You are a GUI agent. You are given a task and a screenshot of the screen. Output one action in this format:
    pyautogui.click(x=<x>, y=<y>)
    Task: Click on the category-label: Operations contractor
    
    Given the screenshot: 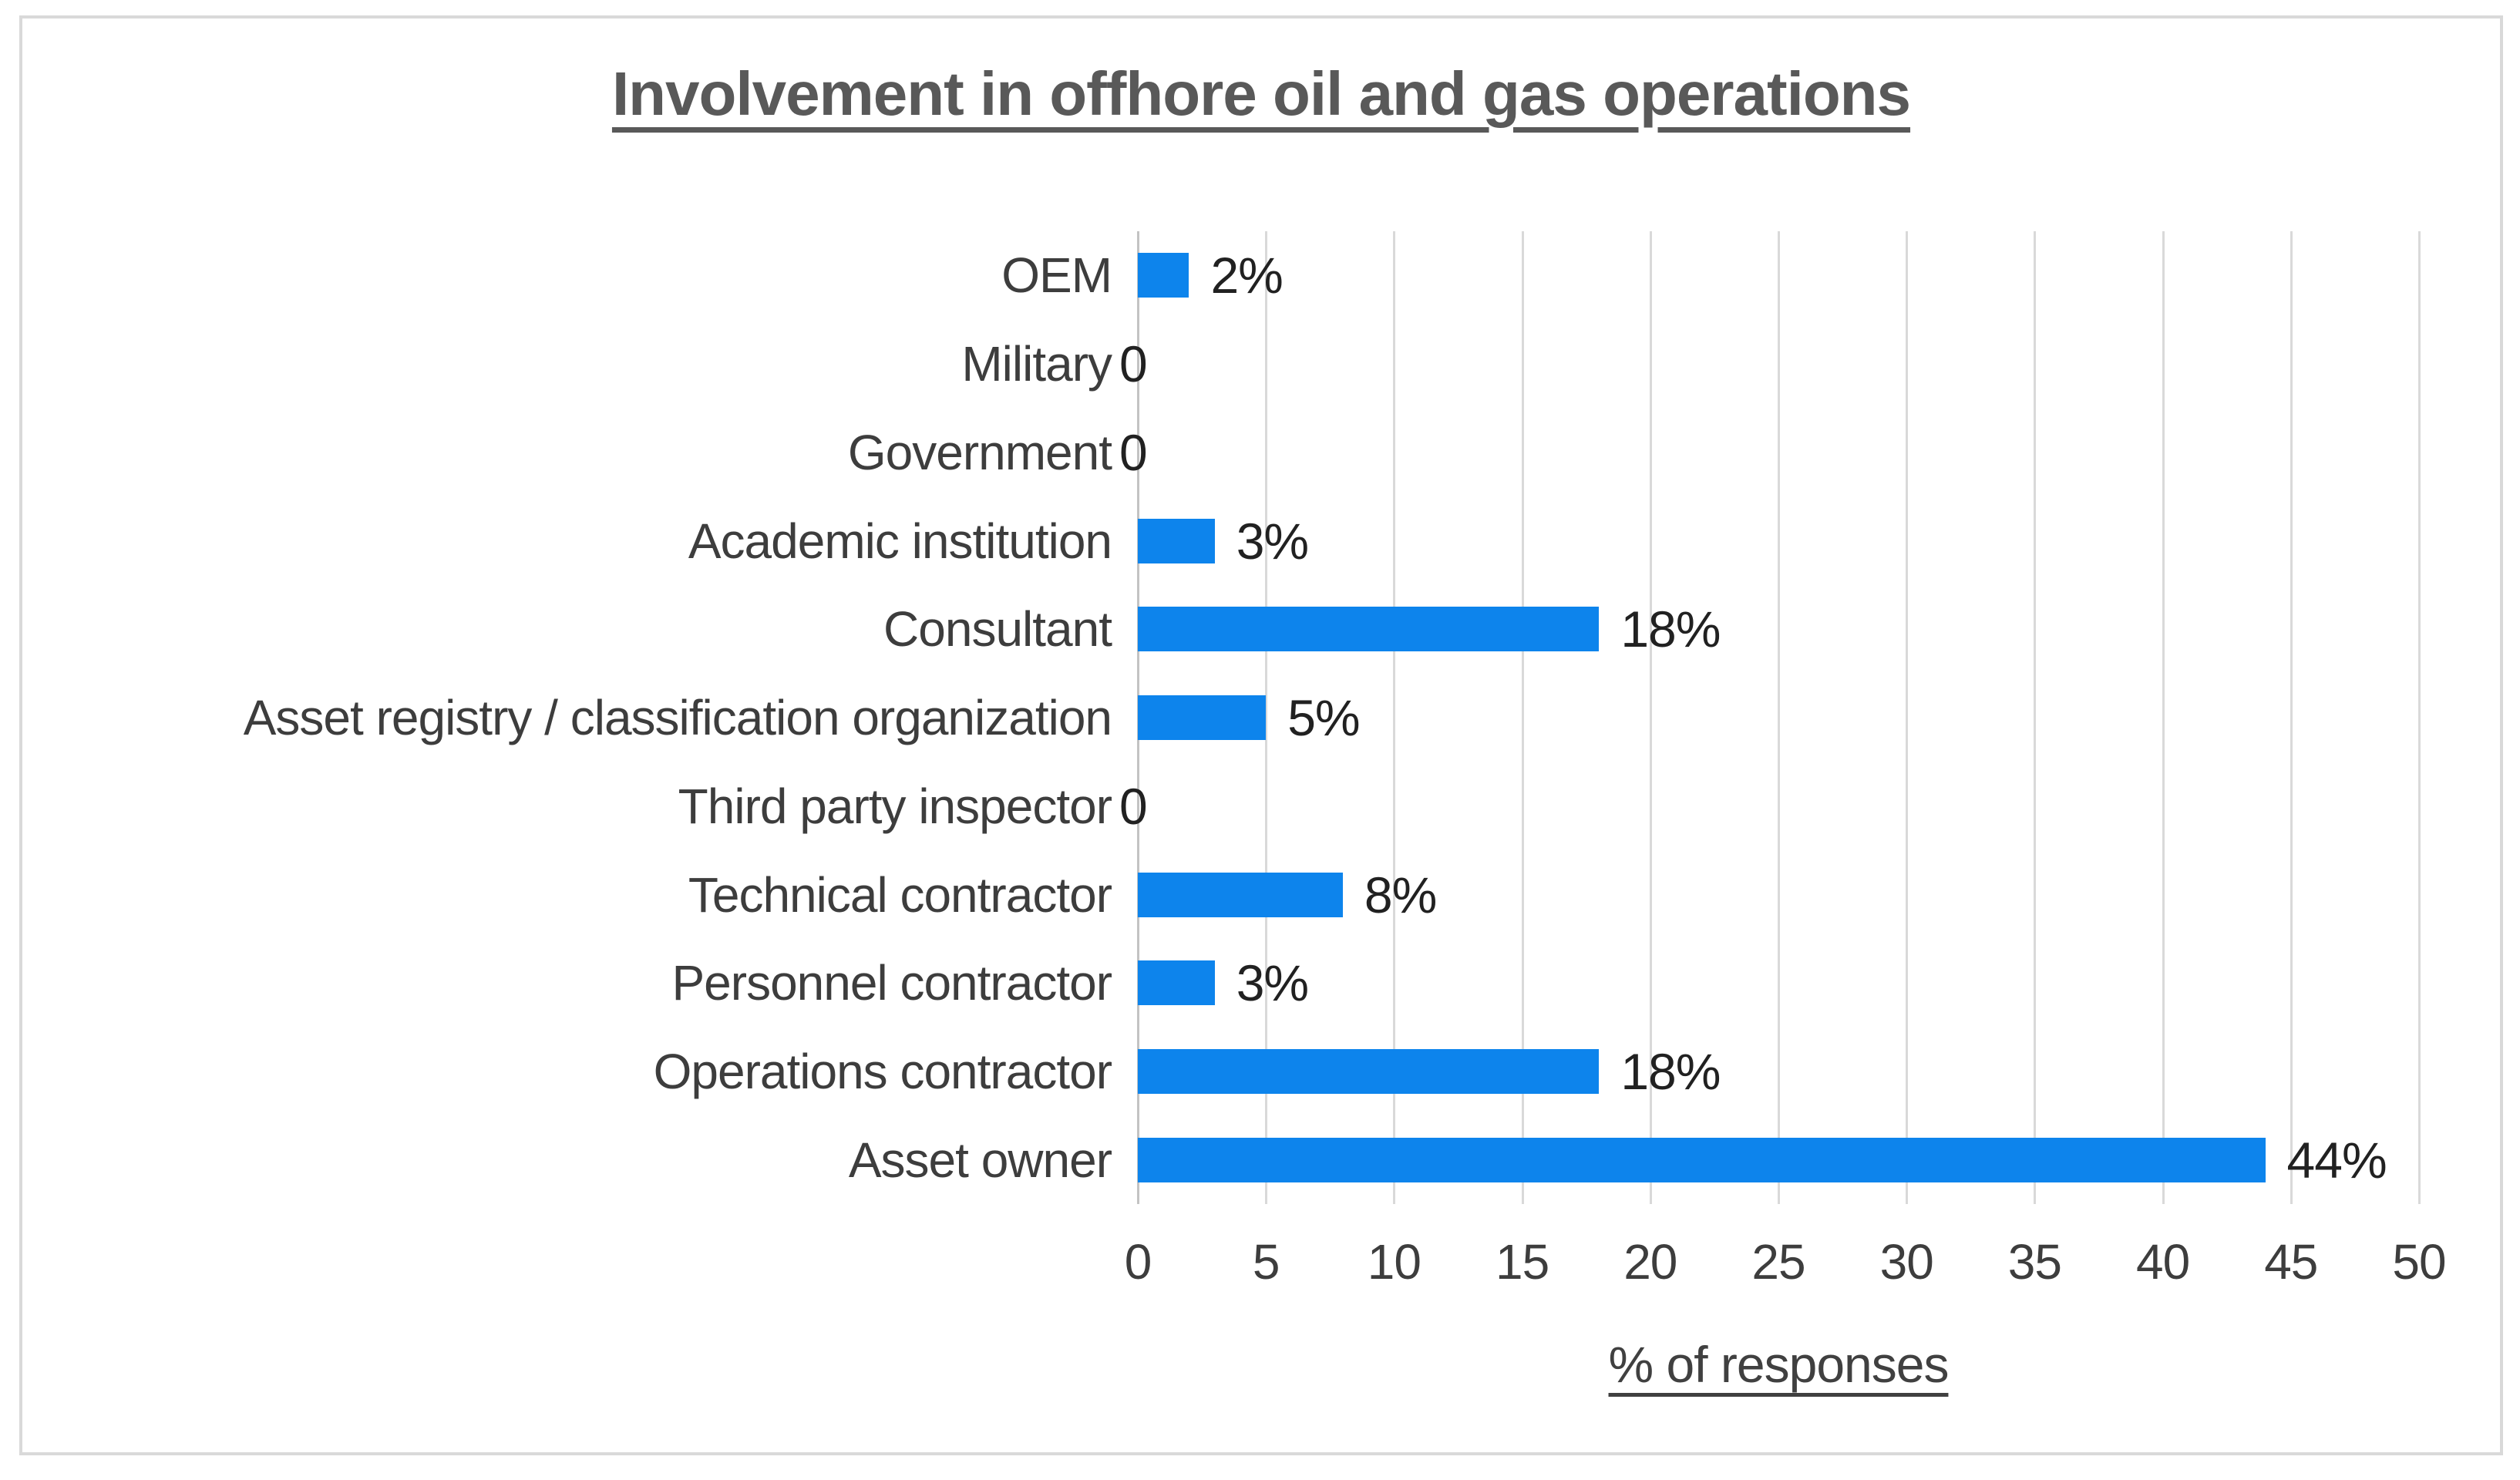 What is the action you would take?
    pyautogui.click(x=882, y=1071)
    